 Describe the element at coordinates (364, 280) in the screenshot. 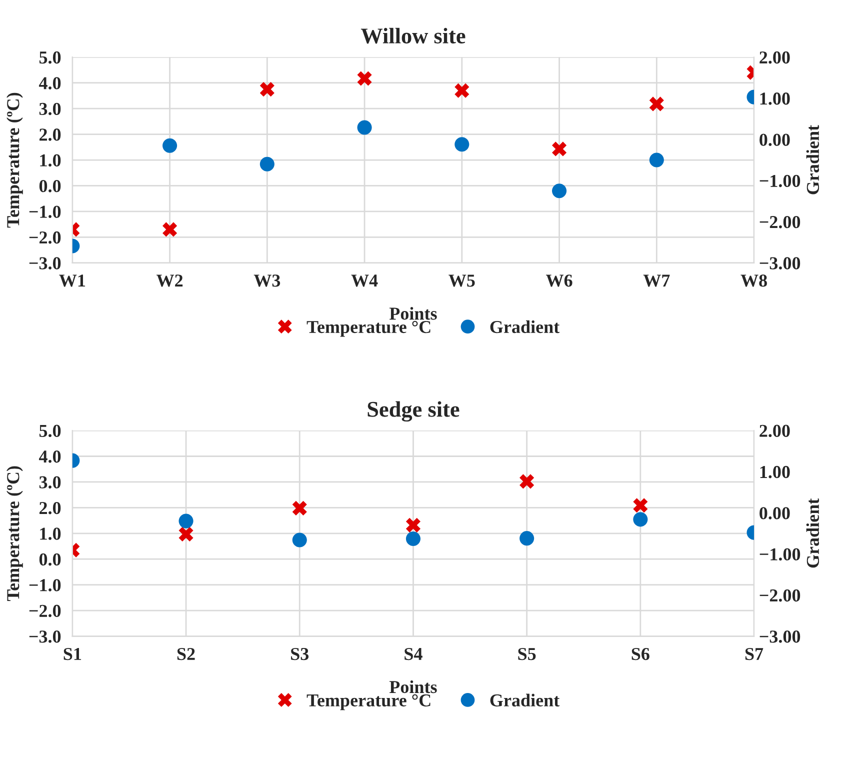

I see `x-tick-label: W4` at that location.